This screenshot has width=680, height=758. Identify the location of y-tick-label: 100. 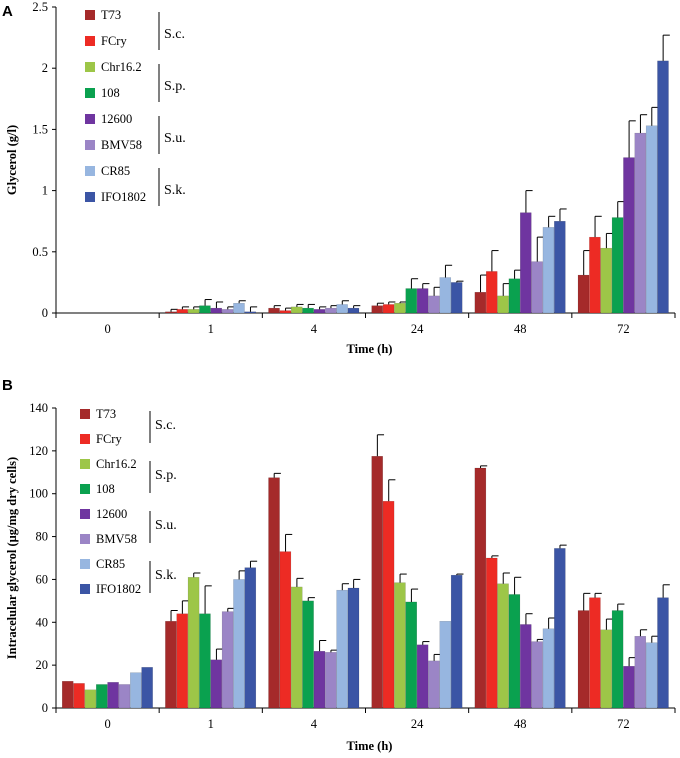
(38, 494).